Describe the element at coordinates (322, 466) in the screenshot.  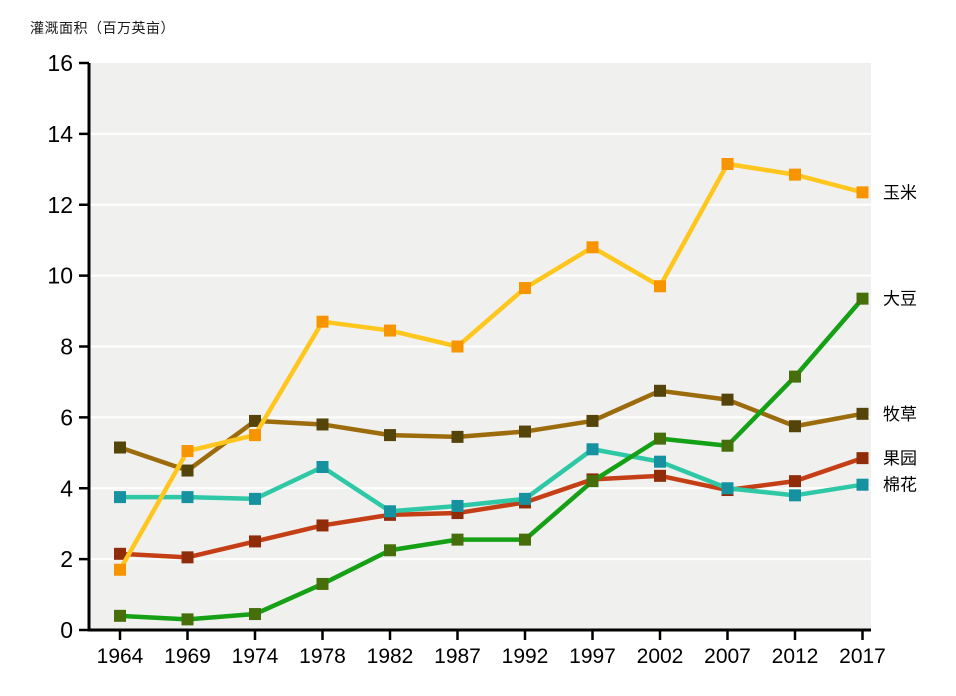
I see `data-point-cotton-1978` at that location.